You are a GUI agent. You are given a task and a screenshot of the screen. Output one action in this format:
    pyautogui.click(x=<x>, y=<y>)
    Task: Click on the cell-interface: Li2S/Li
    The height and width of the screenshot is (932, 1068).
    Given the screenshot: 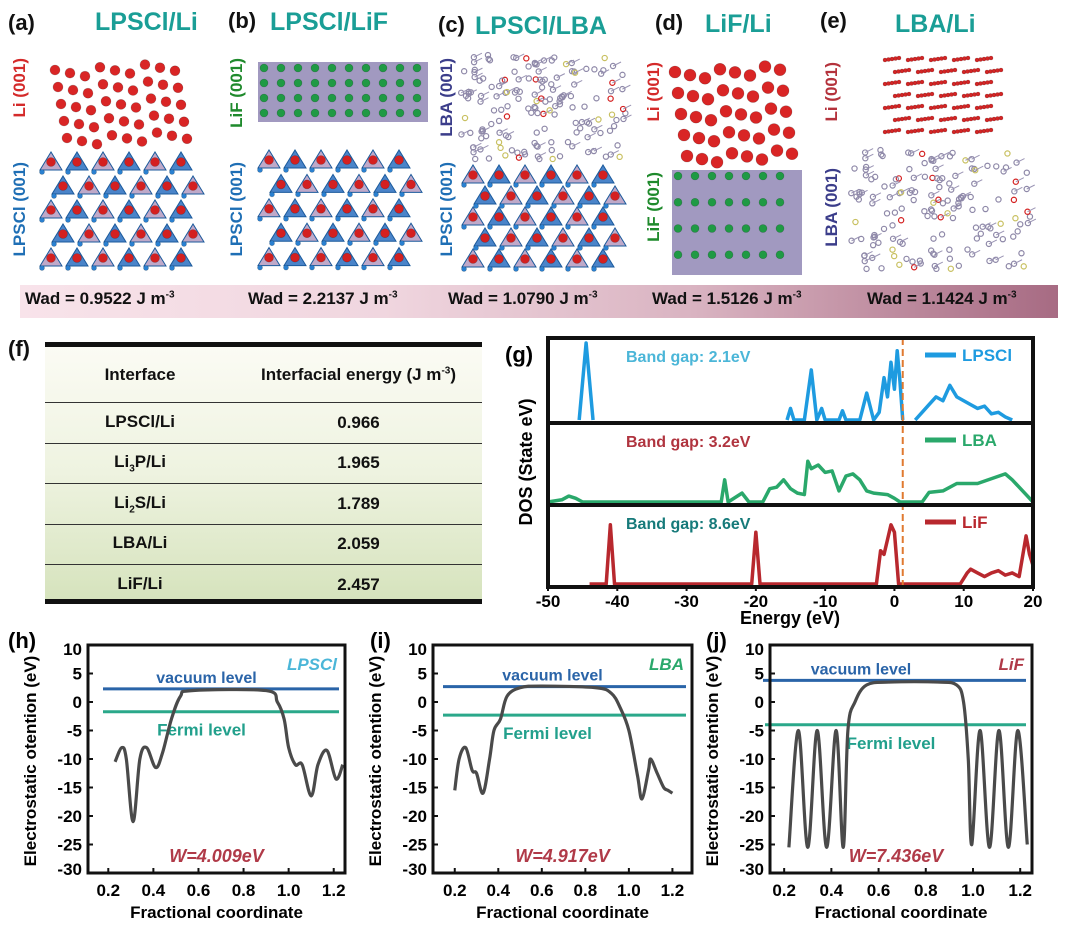 What is the action you would take?
    pyautogui.click(x=140, y=504)
    